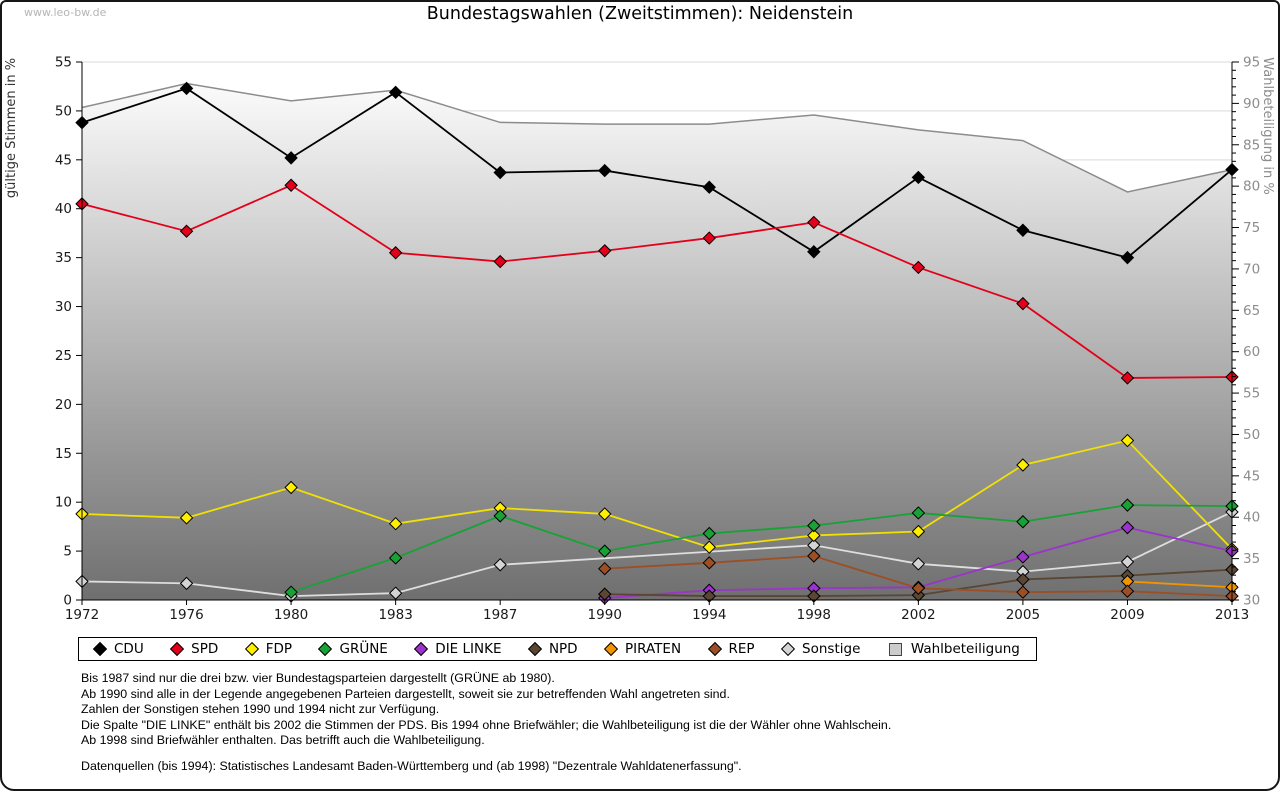 This screenshot has width=1280, height=791. I want to click on x-tick-label: 2002, so click(918, 615).